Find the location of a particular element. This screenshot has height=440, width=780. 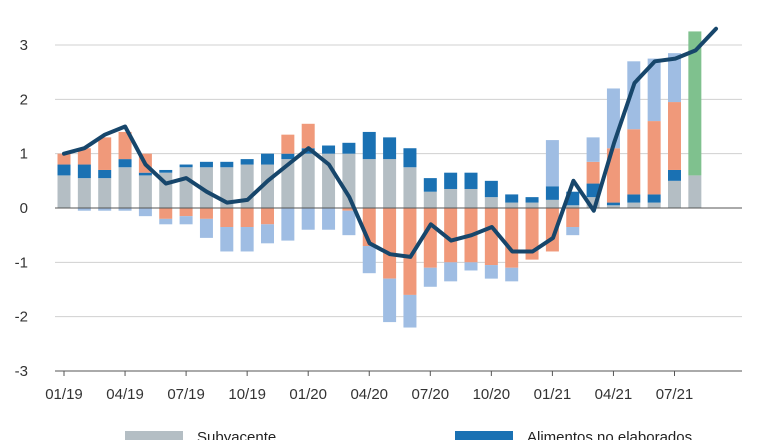

x-tick-label: 10/19 is located at coordinates (247, 394).